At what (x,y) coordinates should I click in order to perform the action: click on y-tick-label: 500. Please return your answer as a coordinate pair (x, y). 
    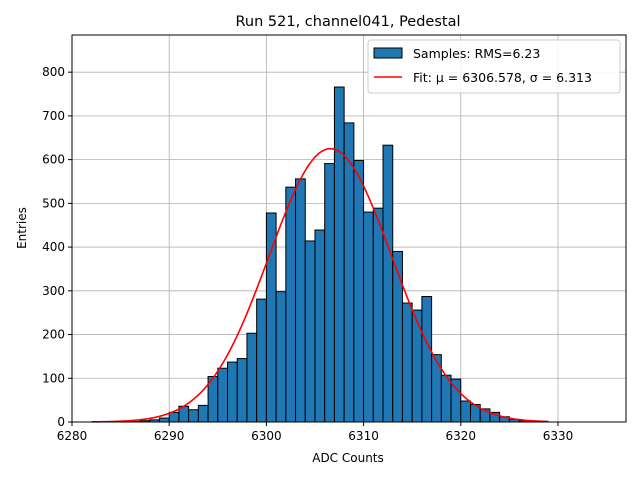
    Looking at the image, I should click on (53, 203).